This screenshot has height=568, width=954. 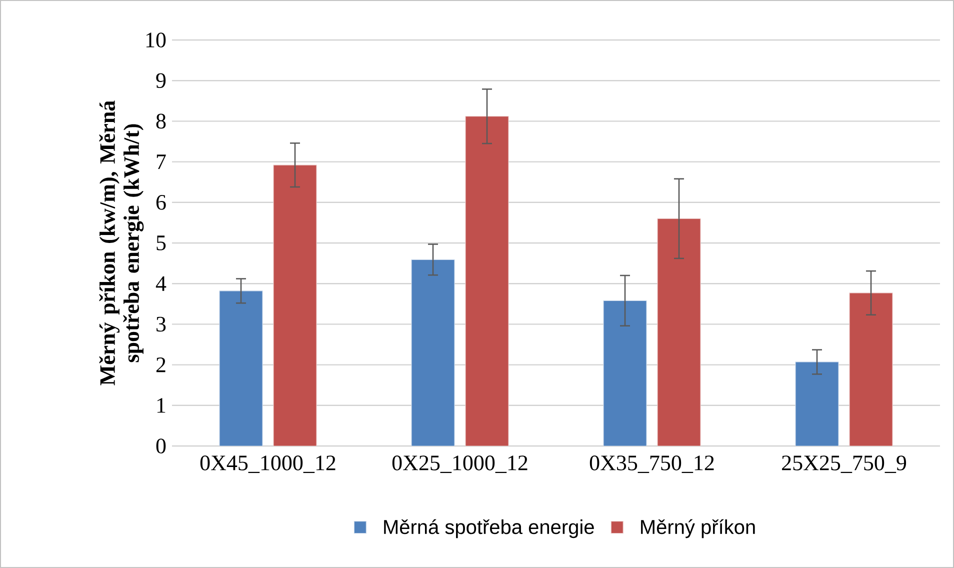 What do you see at coordinates (161, 446) in the screenshot?
I see `y-tick-label: 0` at bounding box center [161, 446].